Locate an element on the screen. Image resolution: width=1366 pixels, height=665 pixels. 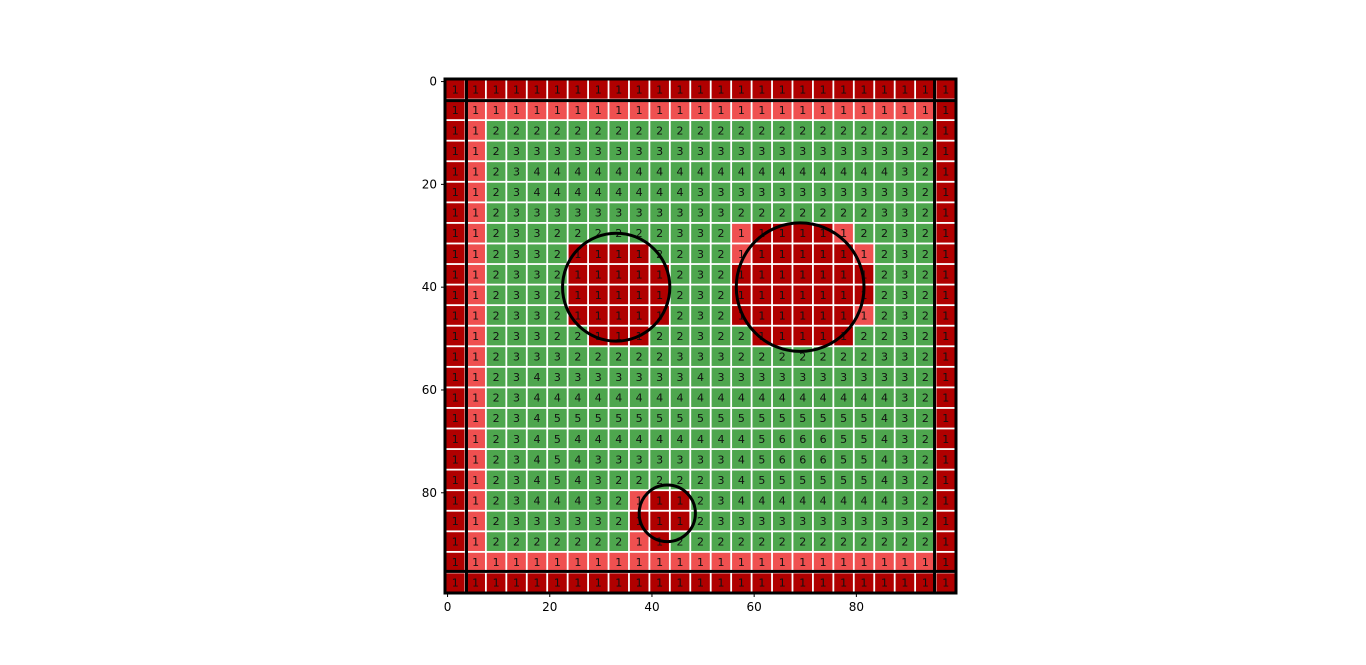
cell-value-label: 6 is located at coordinates (782, 439).